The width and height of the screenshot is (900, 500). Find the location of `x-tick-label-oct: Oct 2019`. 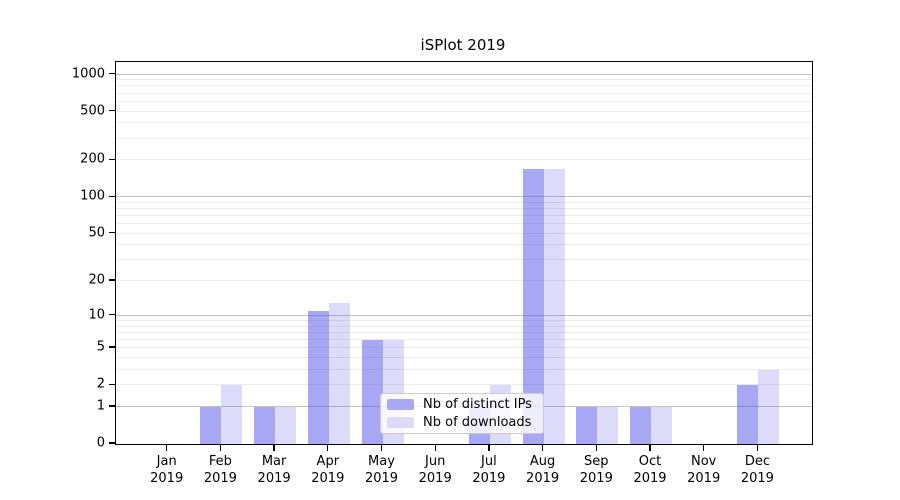

x-tick-label-oct: Oct 2019 is located at coordinates (650, 470).